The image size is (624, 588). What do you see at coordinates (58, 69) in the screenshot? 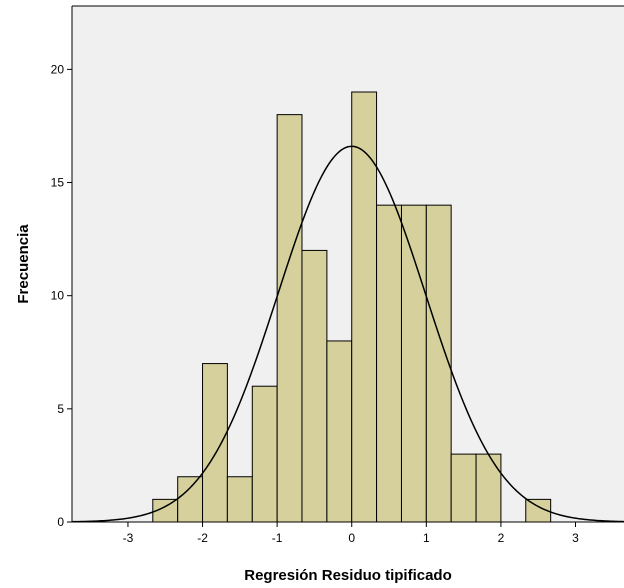
I see `y-tick-label: 20` at bounding box center [58, 69].